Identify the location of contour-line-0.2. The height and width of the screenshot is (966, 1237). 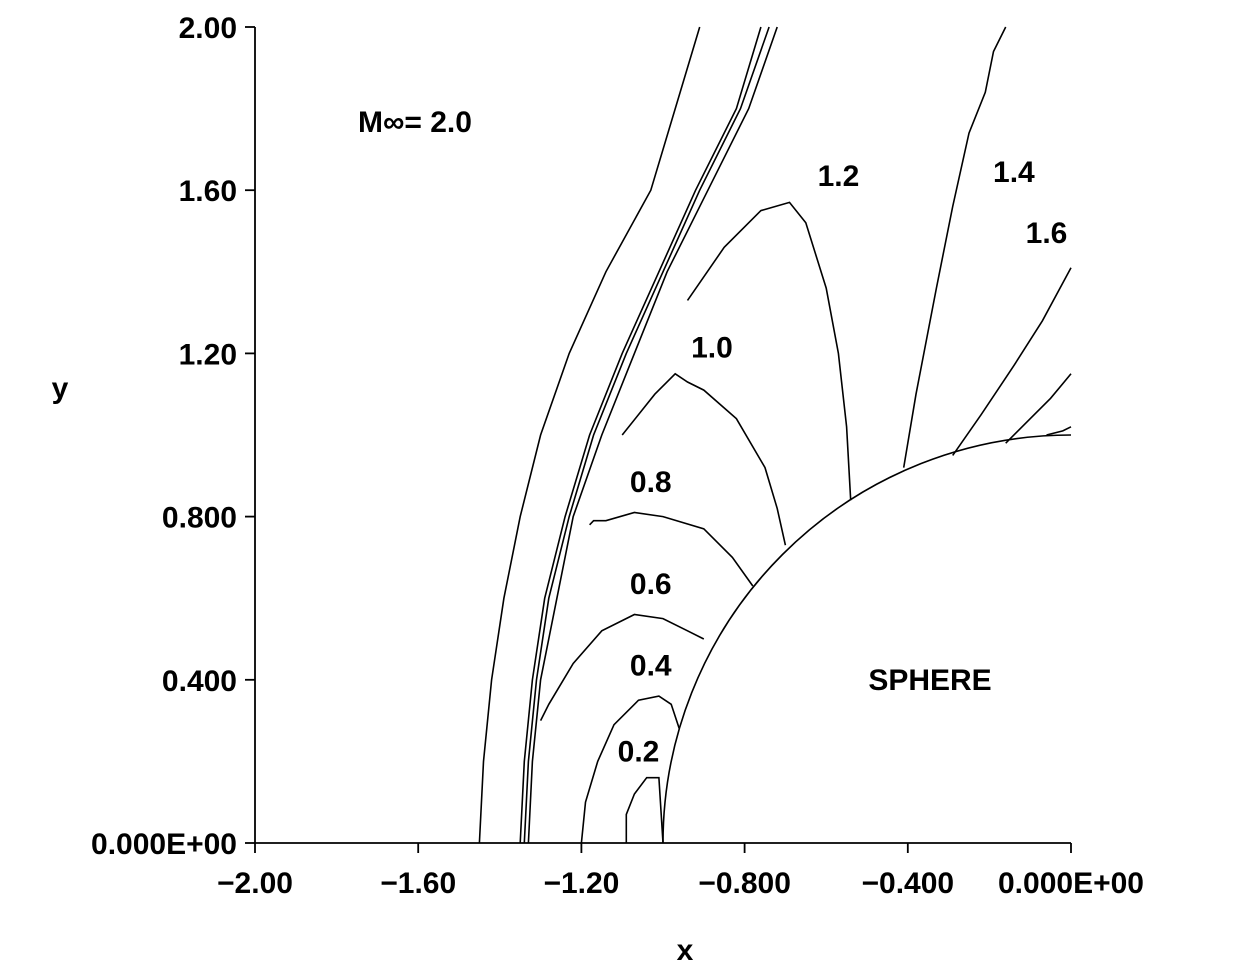
(644, 810).